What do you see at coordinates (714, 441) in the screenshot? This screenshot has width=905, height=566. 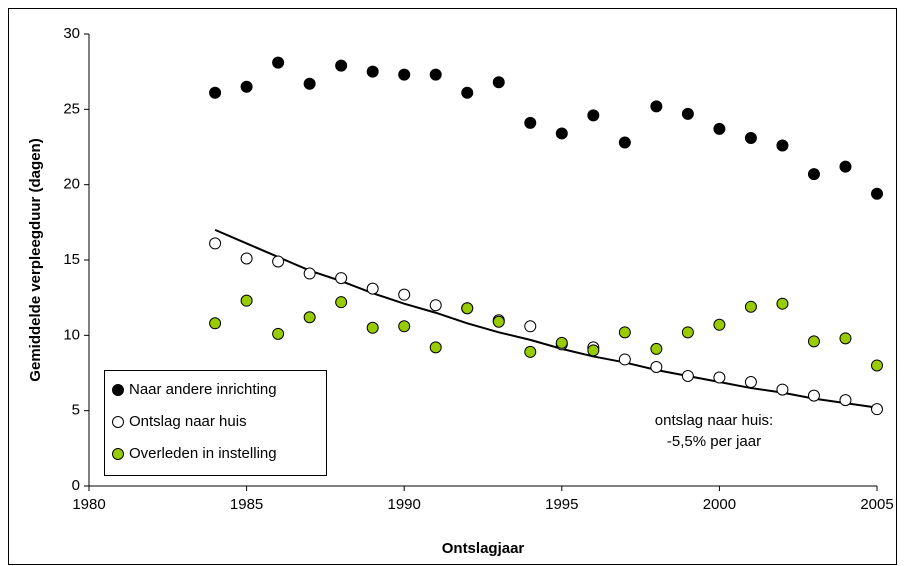 I see `annotation: -5,5% per jaar` at bounding box center [714, 441].